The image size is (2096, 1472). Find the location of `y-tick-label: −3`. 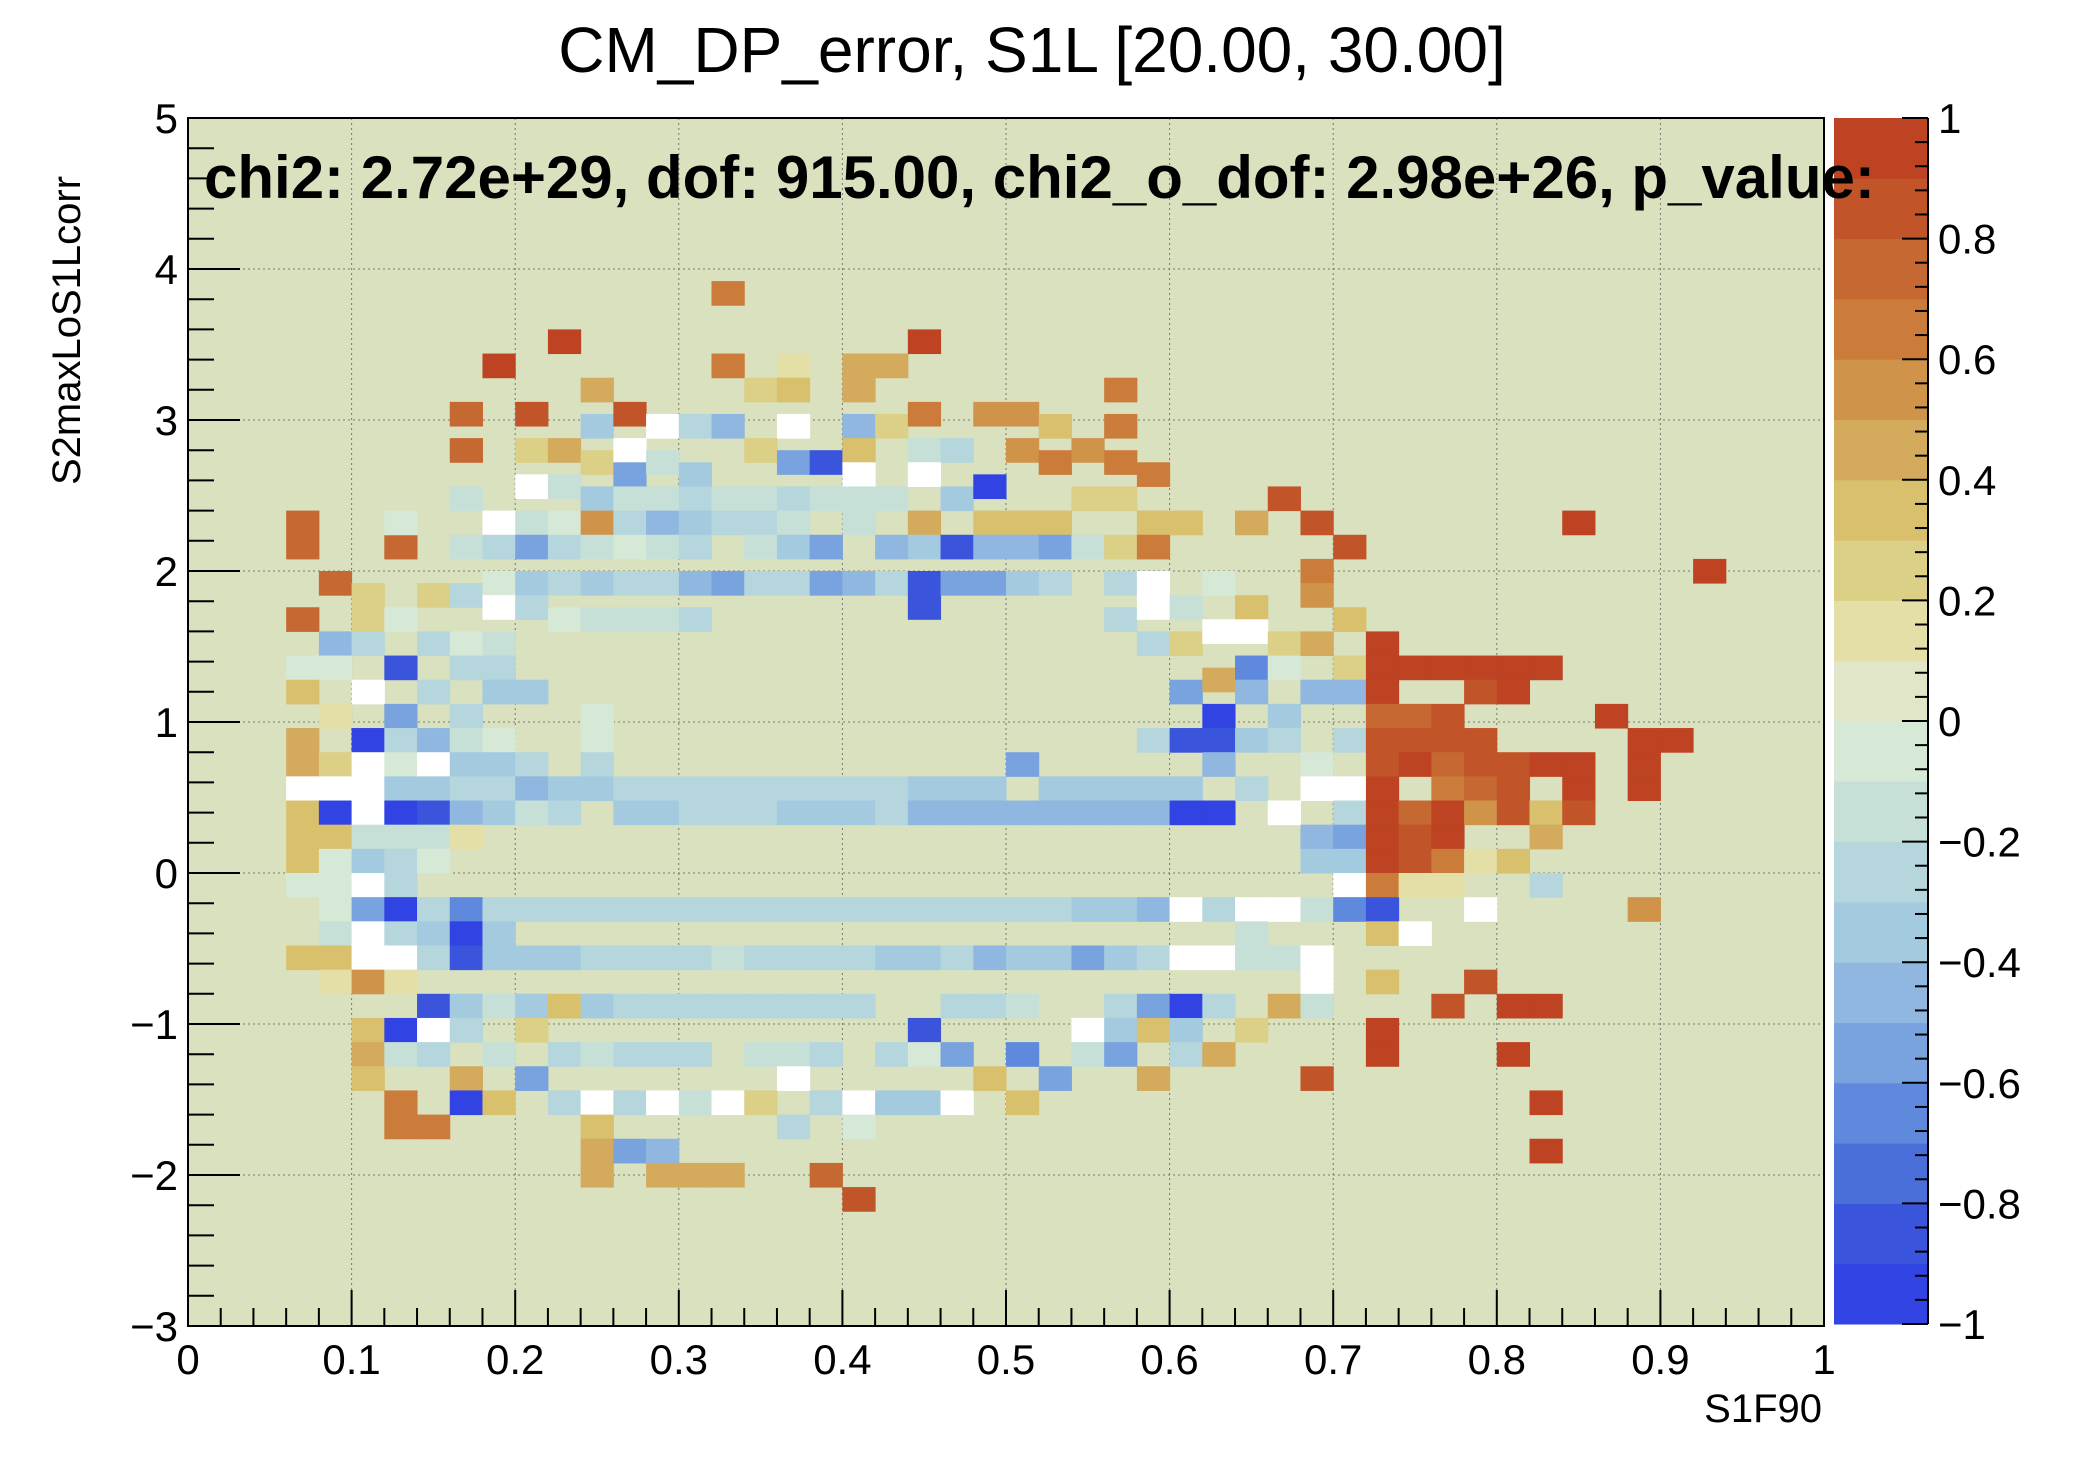

y-tick-label: −3 is located at coordinates (154, 1326).